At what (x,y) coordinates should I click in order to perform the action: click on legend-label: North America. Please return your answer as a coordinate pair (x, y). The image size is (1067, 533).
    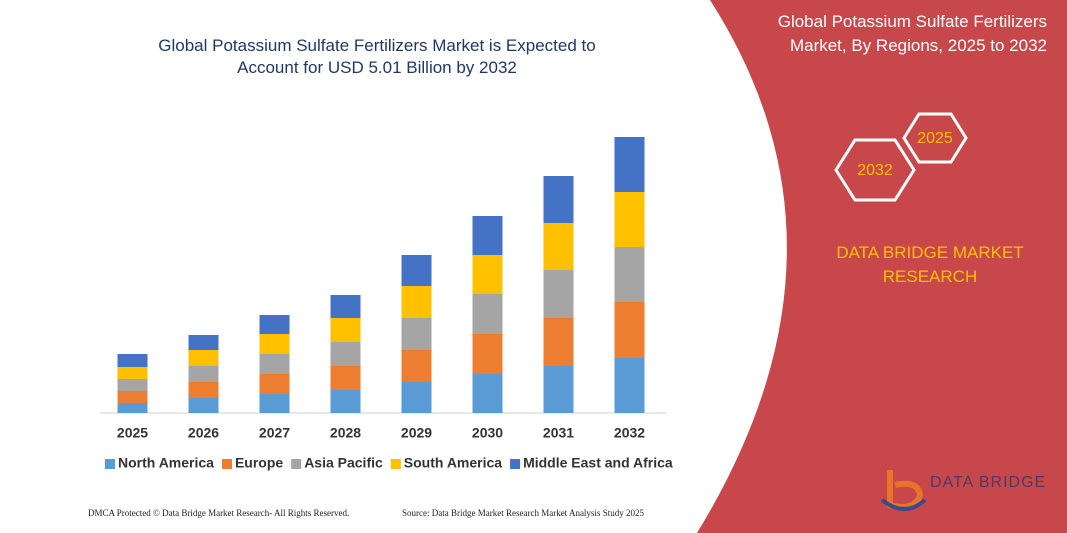
    Looking at the image, I should click on (166, 463).